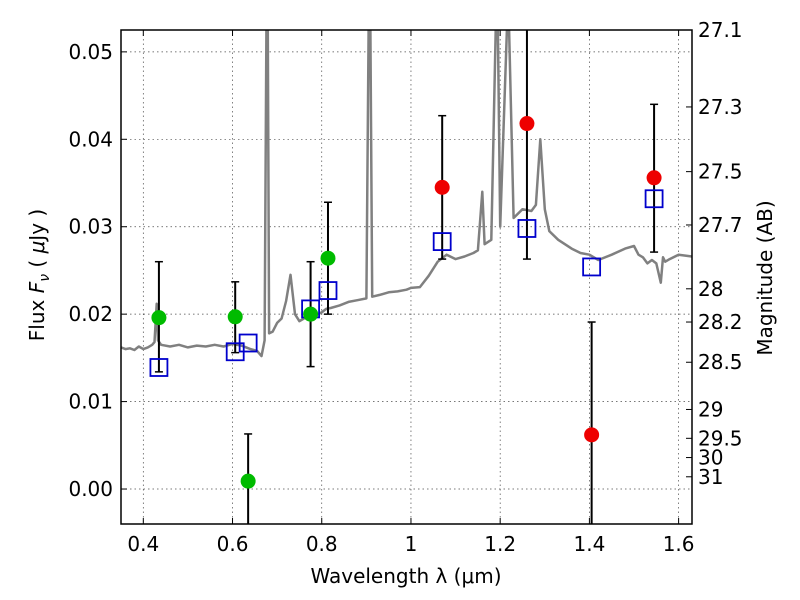 Image resolution: width=800 pixels, height=600 pixels. I want to click on x-tick-label: 1.4, so click(589, 544).